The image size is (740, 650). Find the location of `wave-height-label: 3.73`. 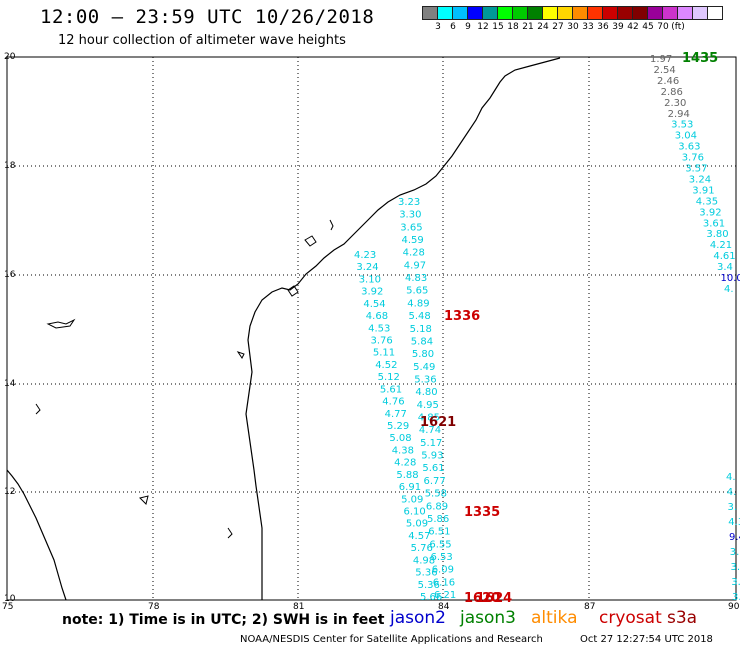

wave-height-label: 3.73 is located at coordinates (735, 582).